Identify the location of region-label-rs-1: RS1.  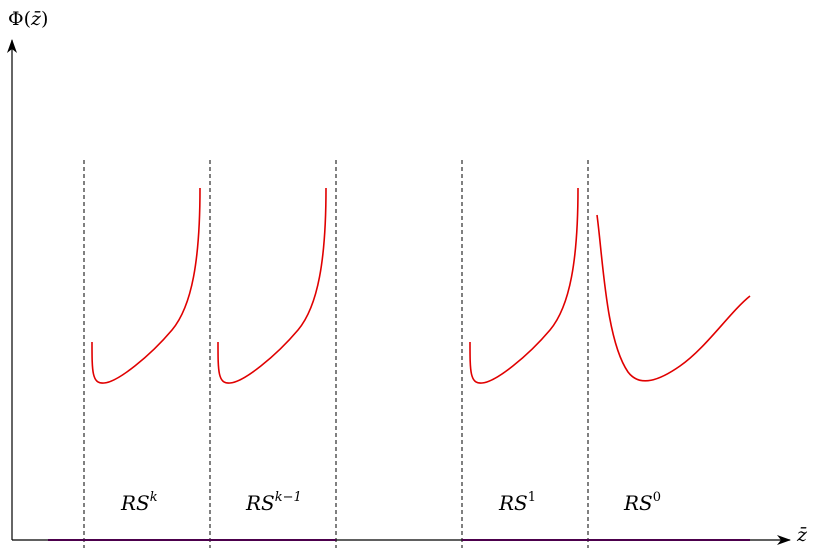
(517, 502).